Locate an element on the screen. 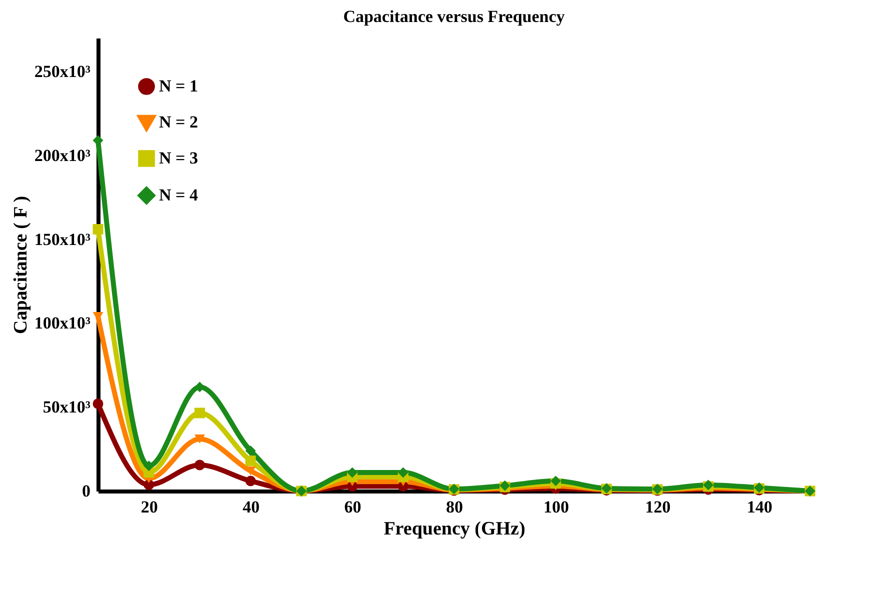 This screenshot has width=869, height=605. x-tick-label: 60 is located at coordinates (353, 507).